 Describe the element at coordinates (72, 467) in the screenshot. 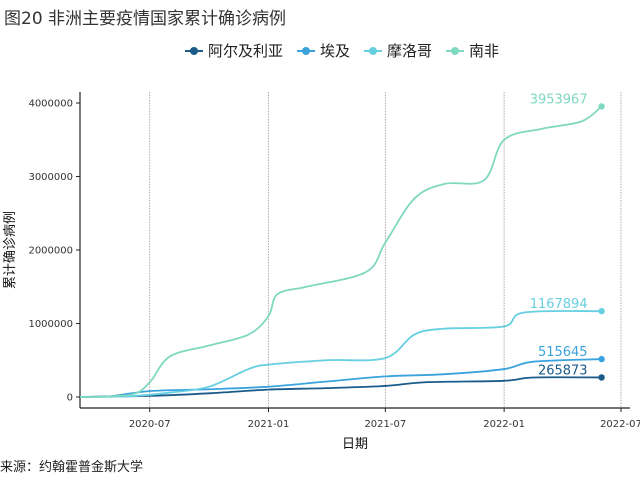

I see `source-note: 来源：约翰霍普金斯大学` at that location.